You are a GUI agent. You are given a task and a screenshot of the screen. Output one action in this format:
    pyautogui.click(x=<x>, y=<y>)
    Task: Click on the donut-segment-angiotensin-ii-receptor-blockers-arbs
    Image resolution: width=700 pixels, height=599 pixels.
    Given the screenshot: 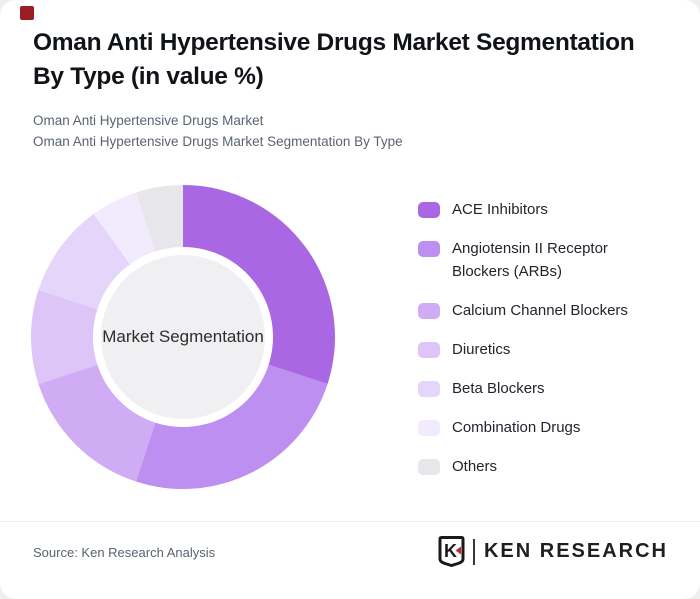 What is the action you would take?
    pyautogui.click(x=232, y=426)
    